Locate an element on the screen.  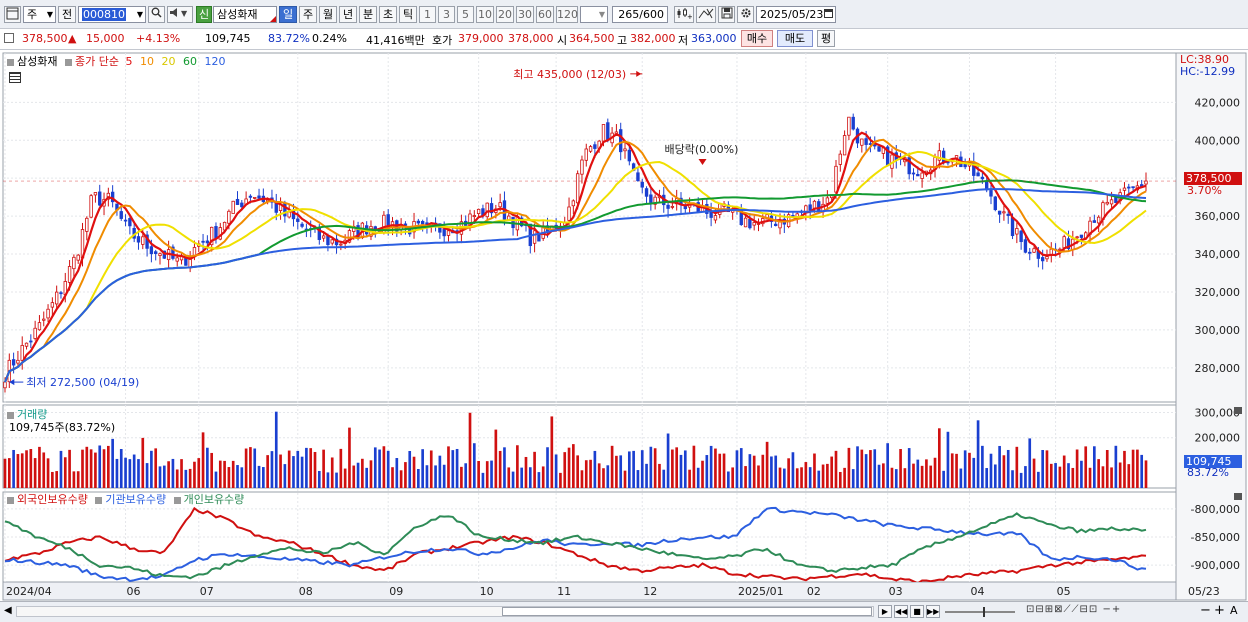
zoom-out-icon: − is located at coordinates (1205, 610).